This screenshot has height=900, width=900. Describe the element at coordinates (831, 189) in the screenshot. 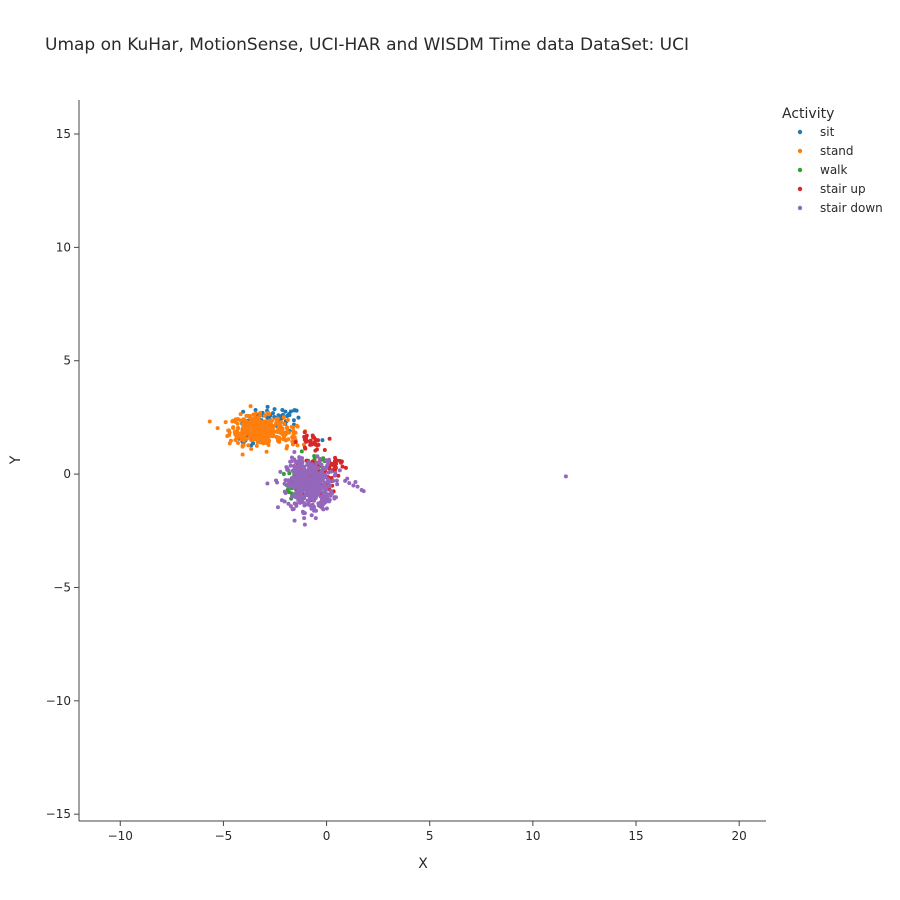

I see `legend-item: stair up` at that location.